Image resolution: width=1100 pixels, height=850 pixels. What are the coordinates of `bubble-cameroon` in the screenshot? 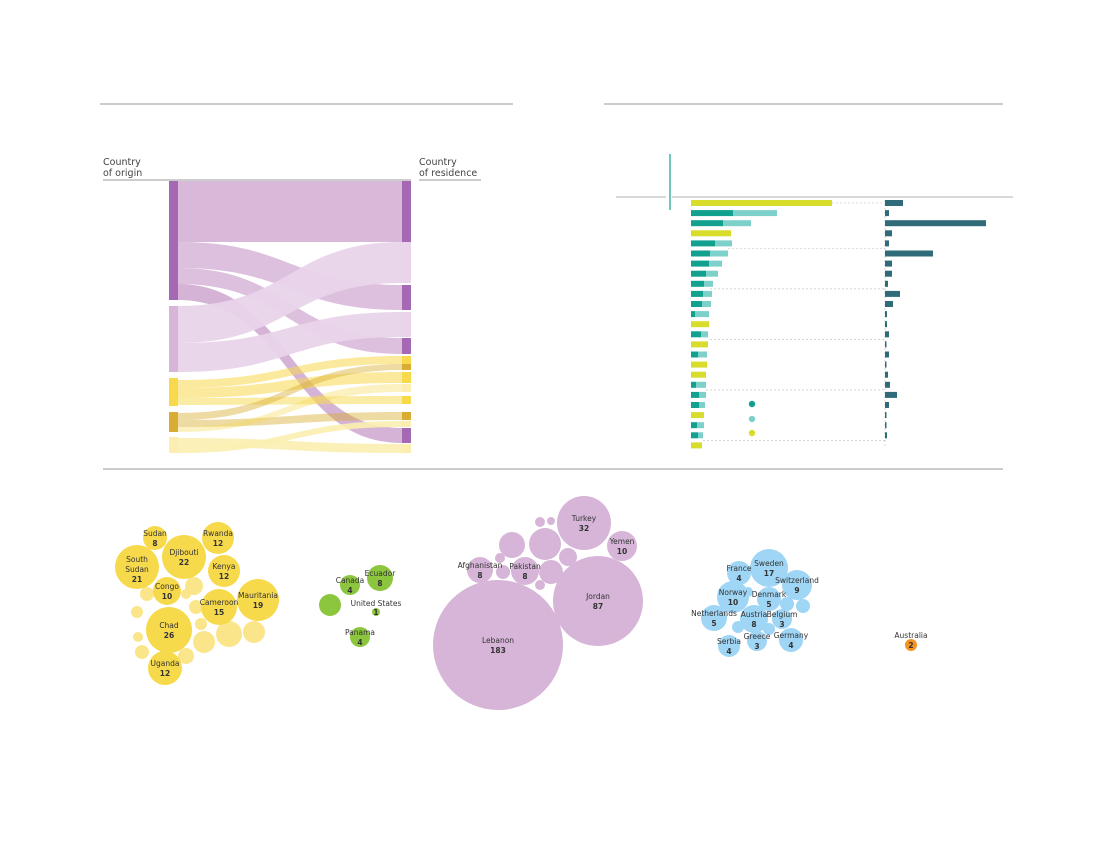 It's located at (219, 607).